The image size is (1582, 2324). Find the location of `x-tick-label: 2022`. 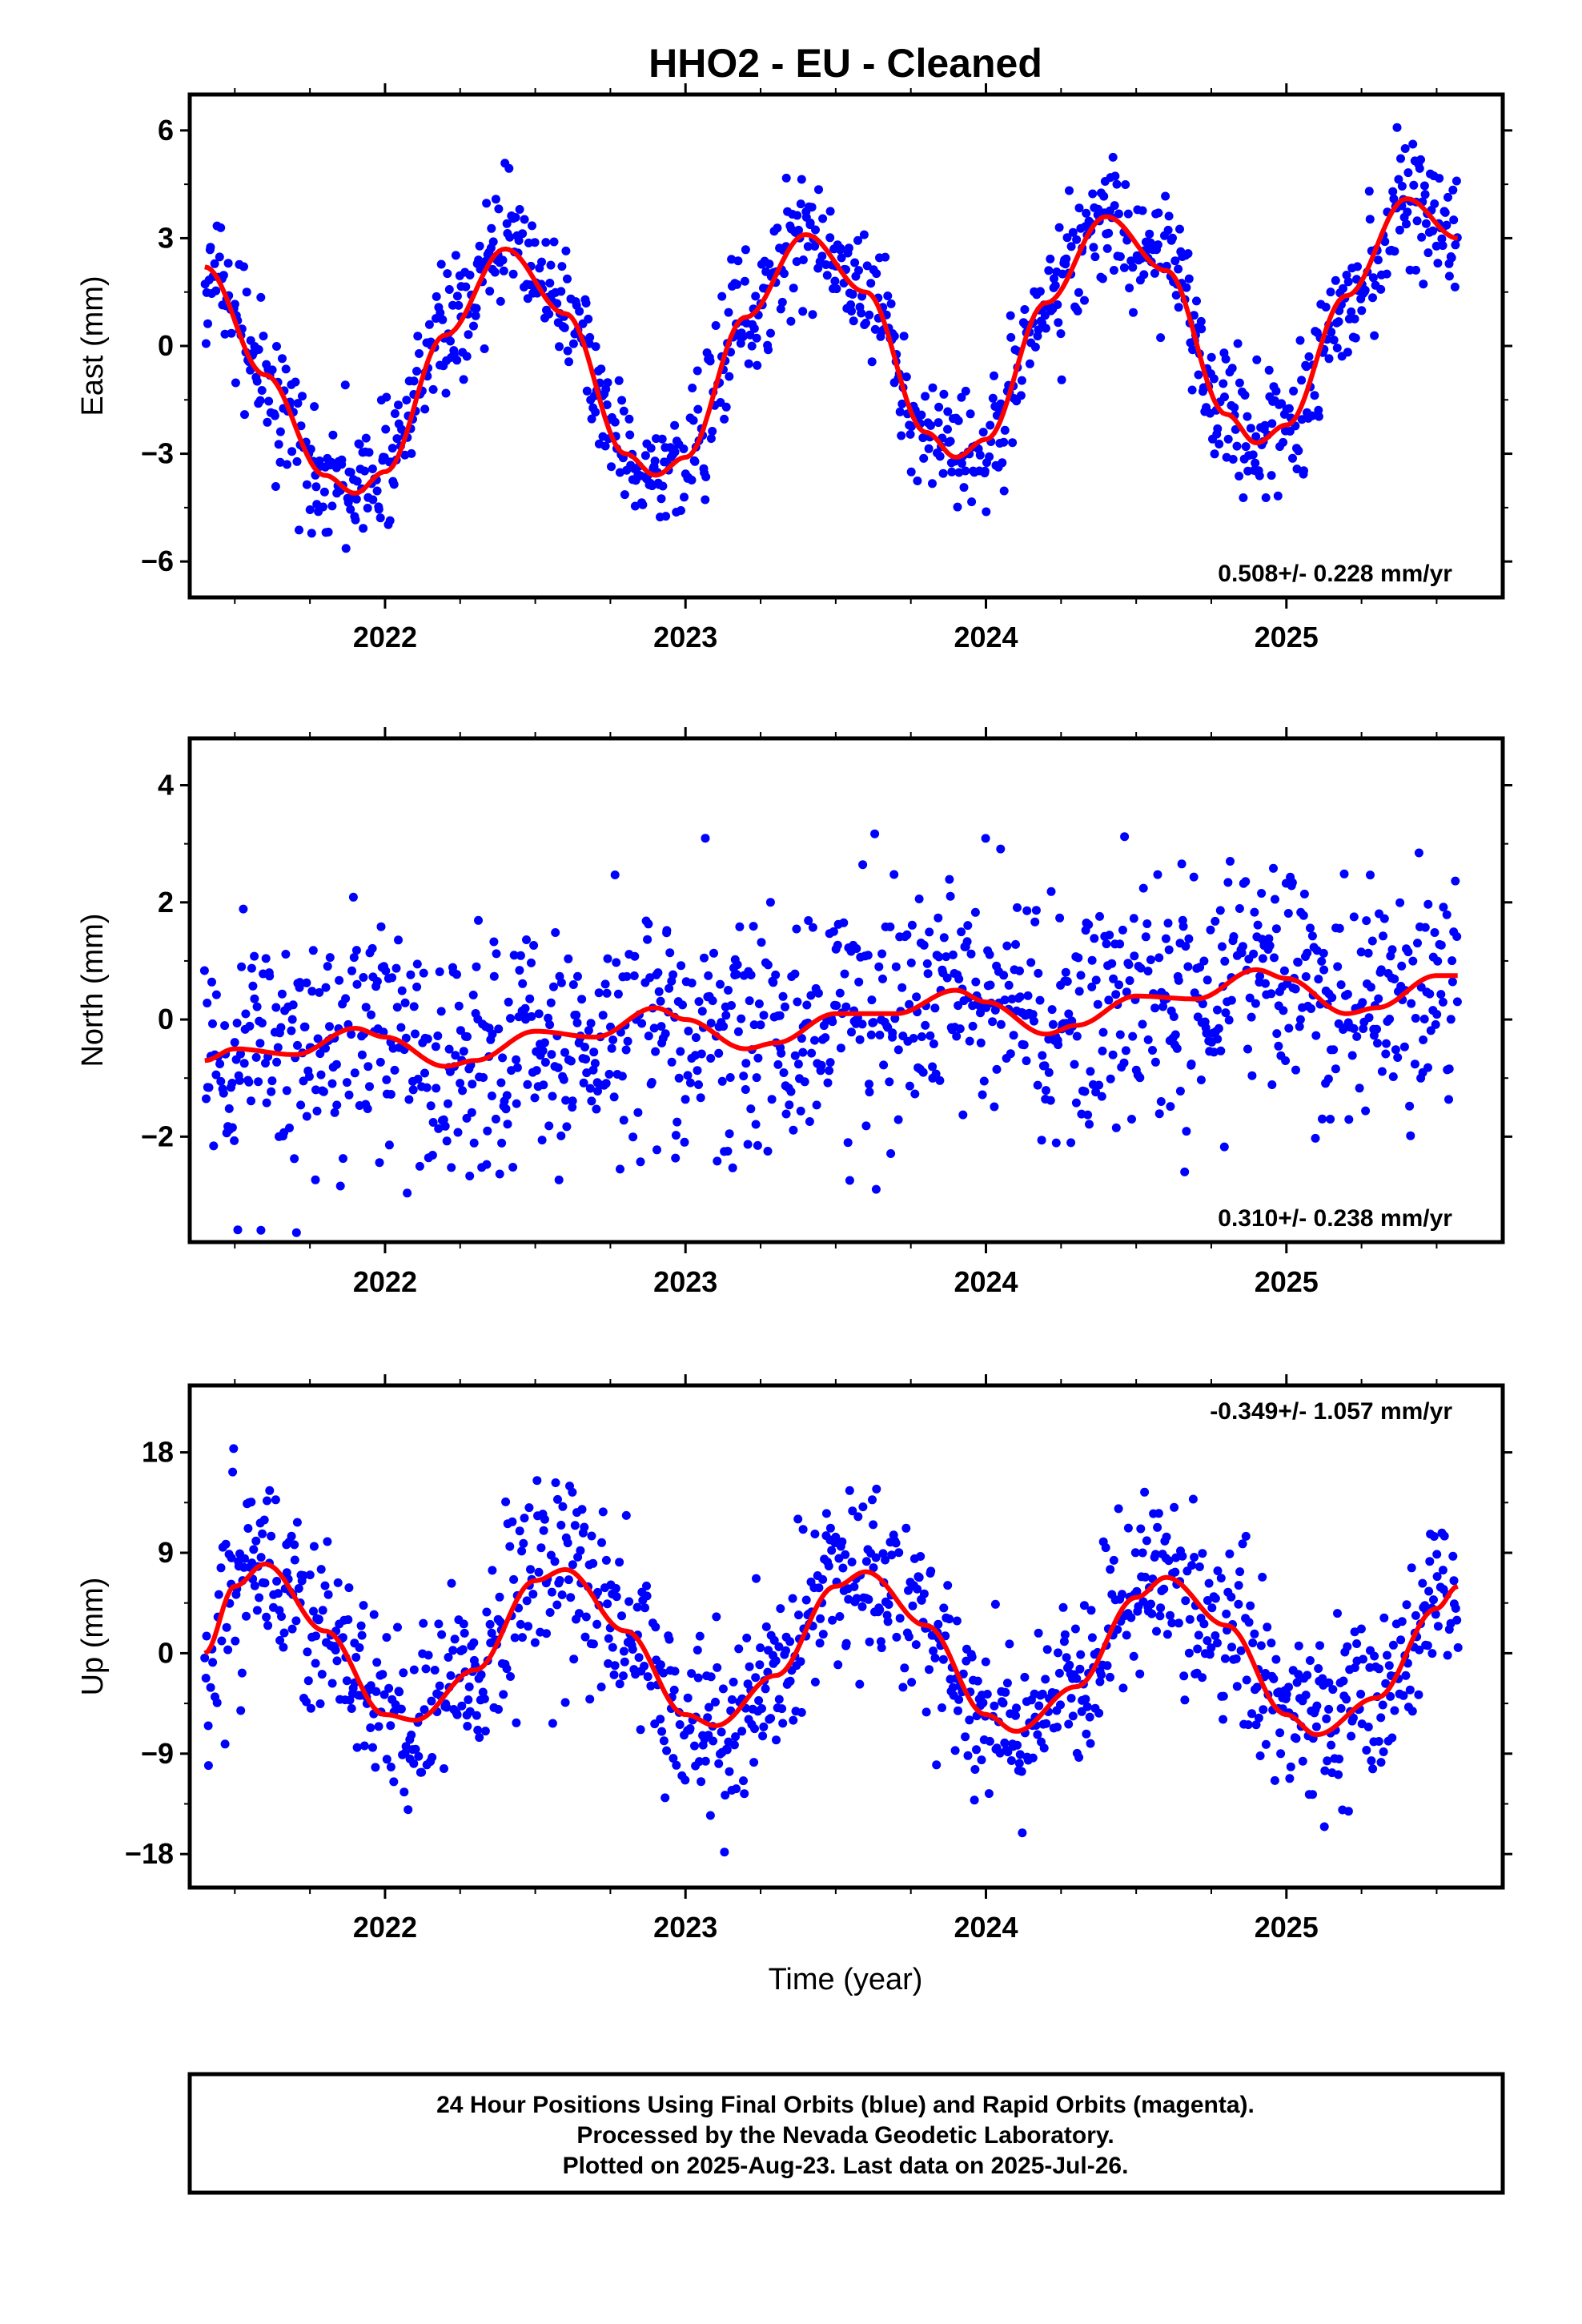

x-tick-label: 2022 is located at coordinates (385, 637).